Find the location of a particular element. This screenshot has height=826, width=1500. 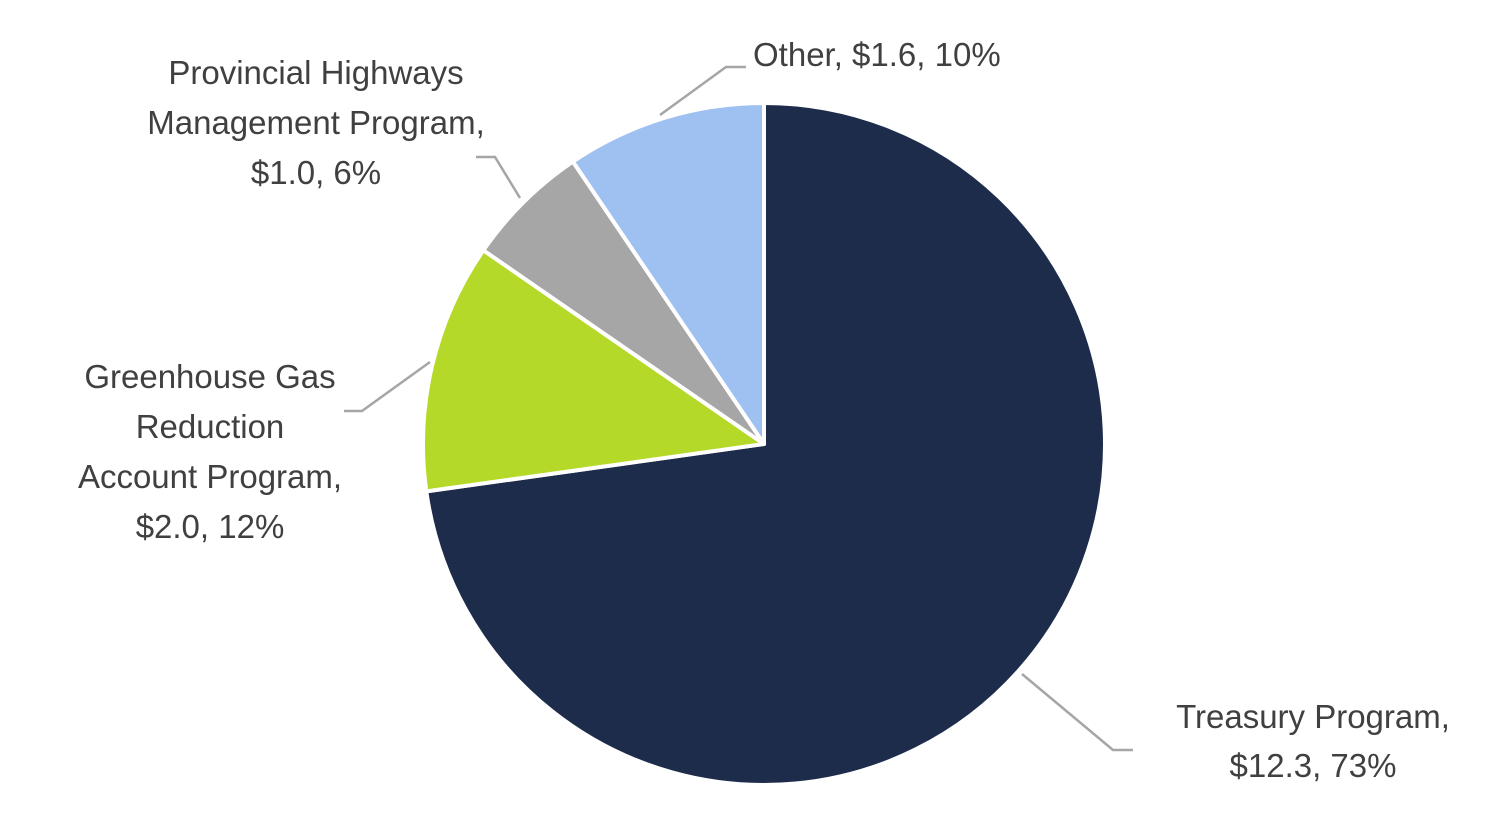

slice-label-line: $2.0, 12% is located at coordinates (210, 526).